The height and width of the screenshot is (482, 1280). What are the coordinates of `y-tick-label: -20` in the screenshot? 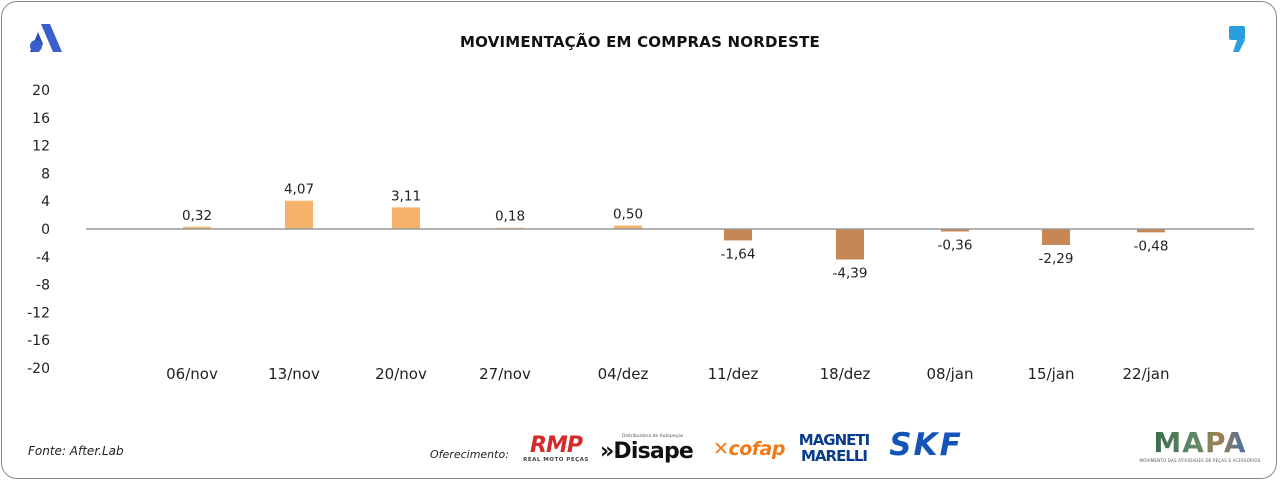 It's located at (38, 369).